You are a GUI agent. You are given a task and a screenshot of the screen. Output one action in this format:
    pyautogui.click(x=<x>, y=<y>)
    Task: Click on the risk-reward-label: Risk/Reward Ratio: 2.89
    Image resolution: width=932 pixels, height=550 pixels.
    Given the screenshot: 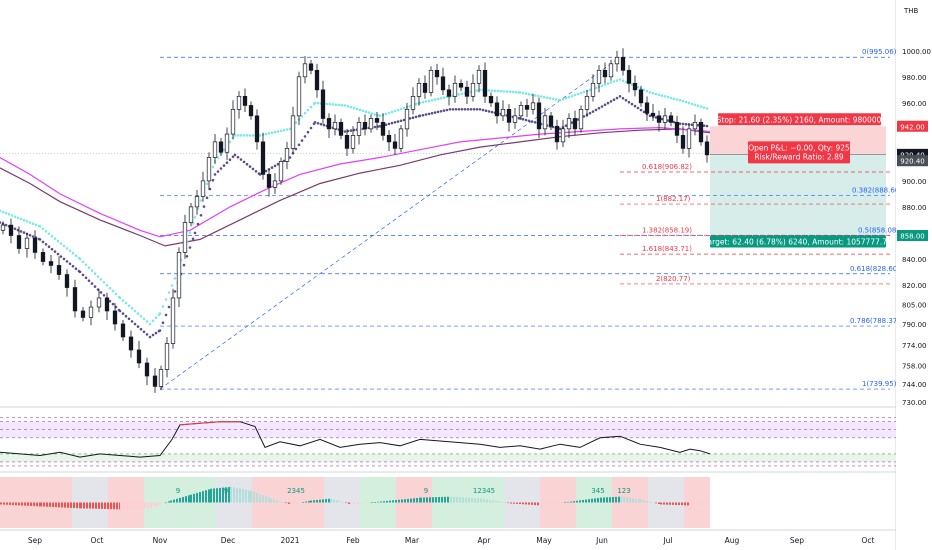 What is the action you would take?
    pyautogui.click(x=798, y=156)
    